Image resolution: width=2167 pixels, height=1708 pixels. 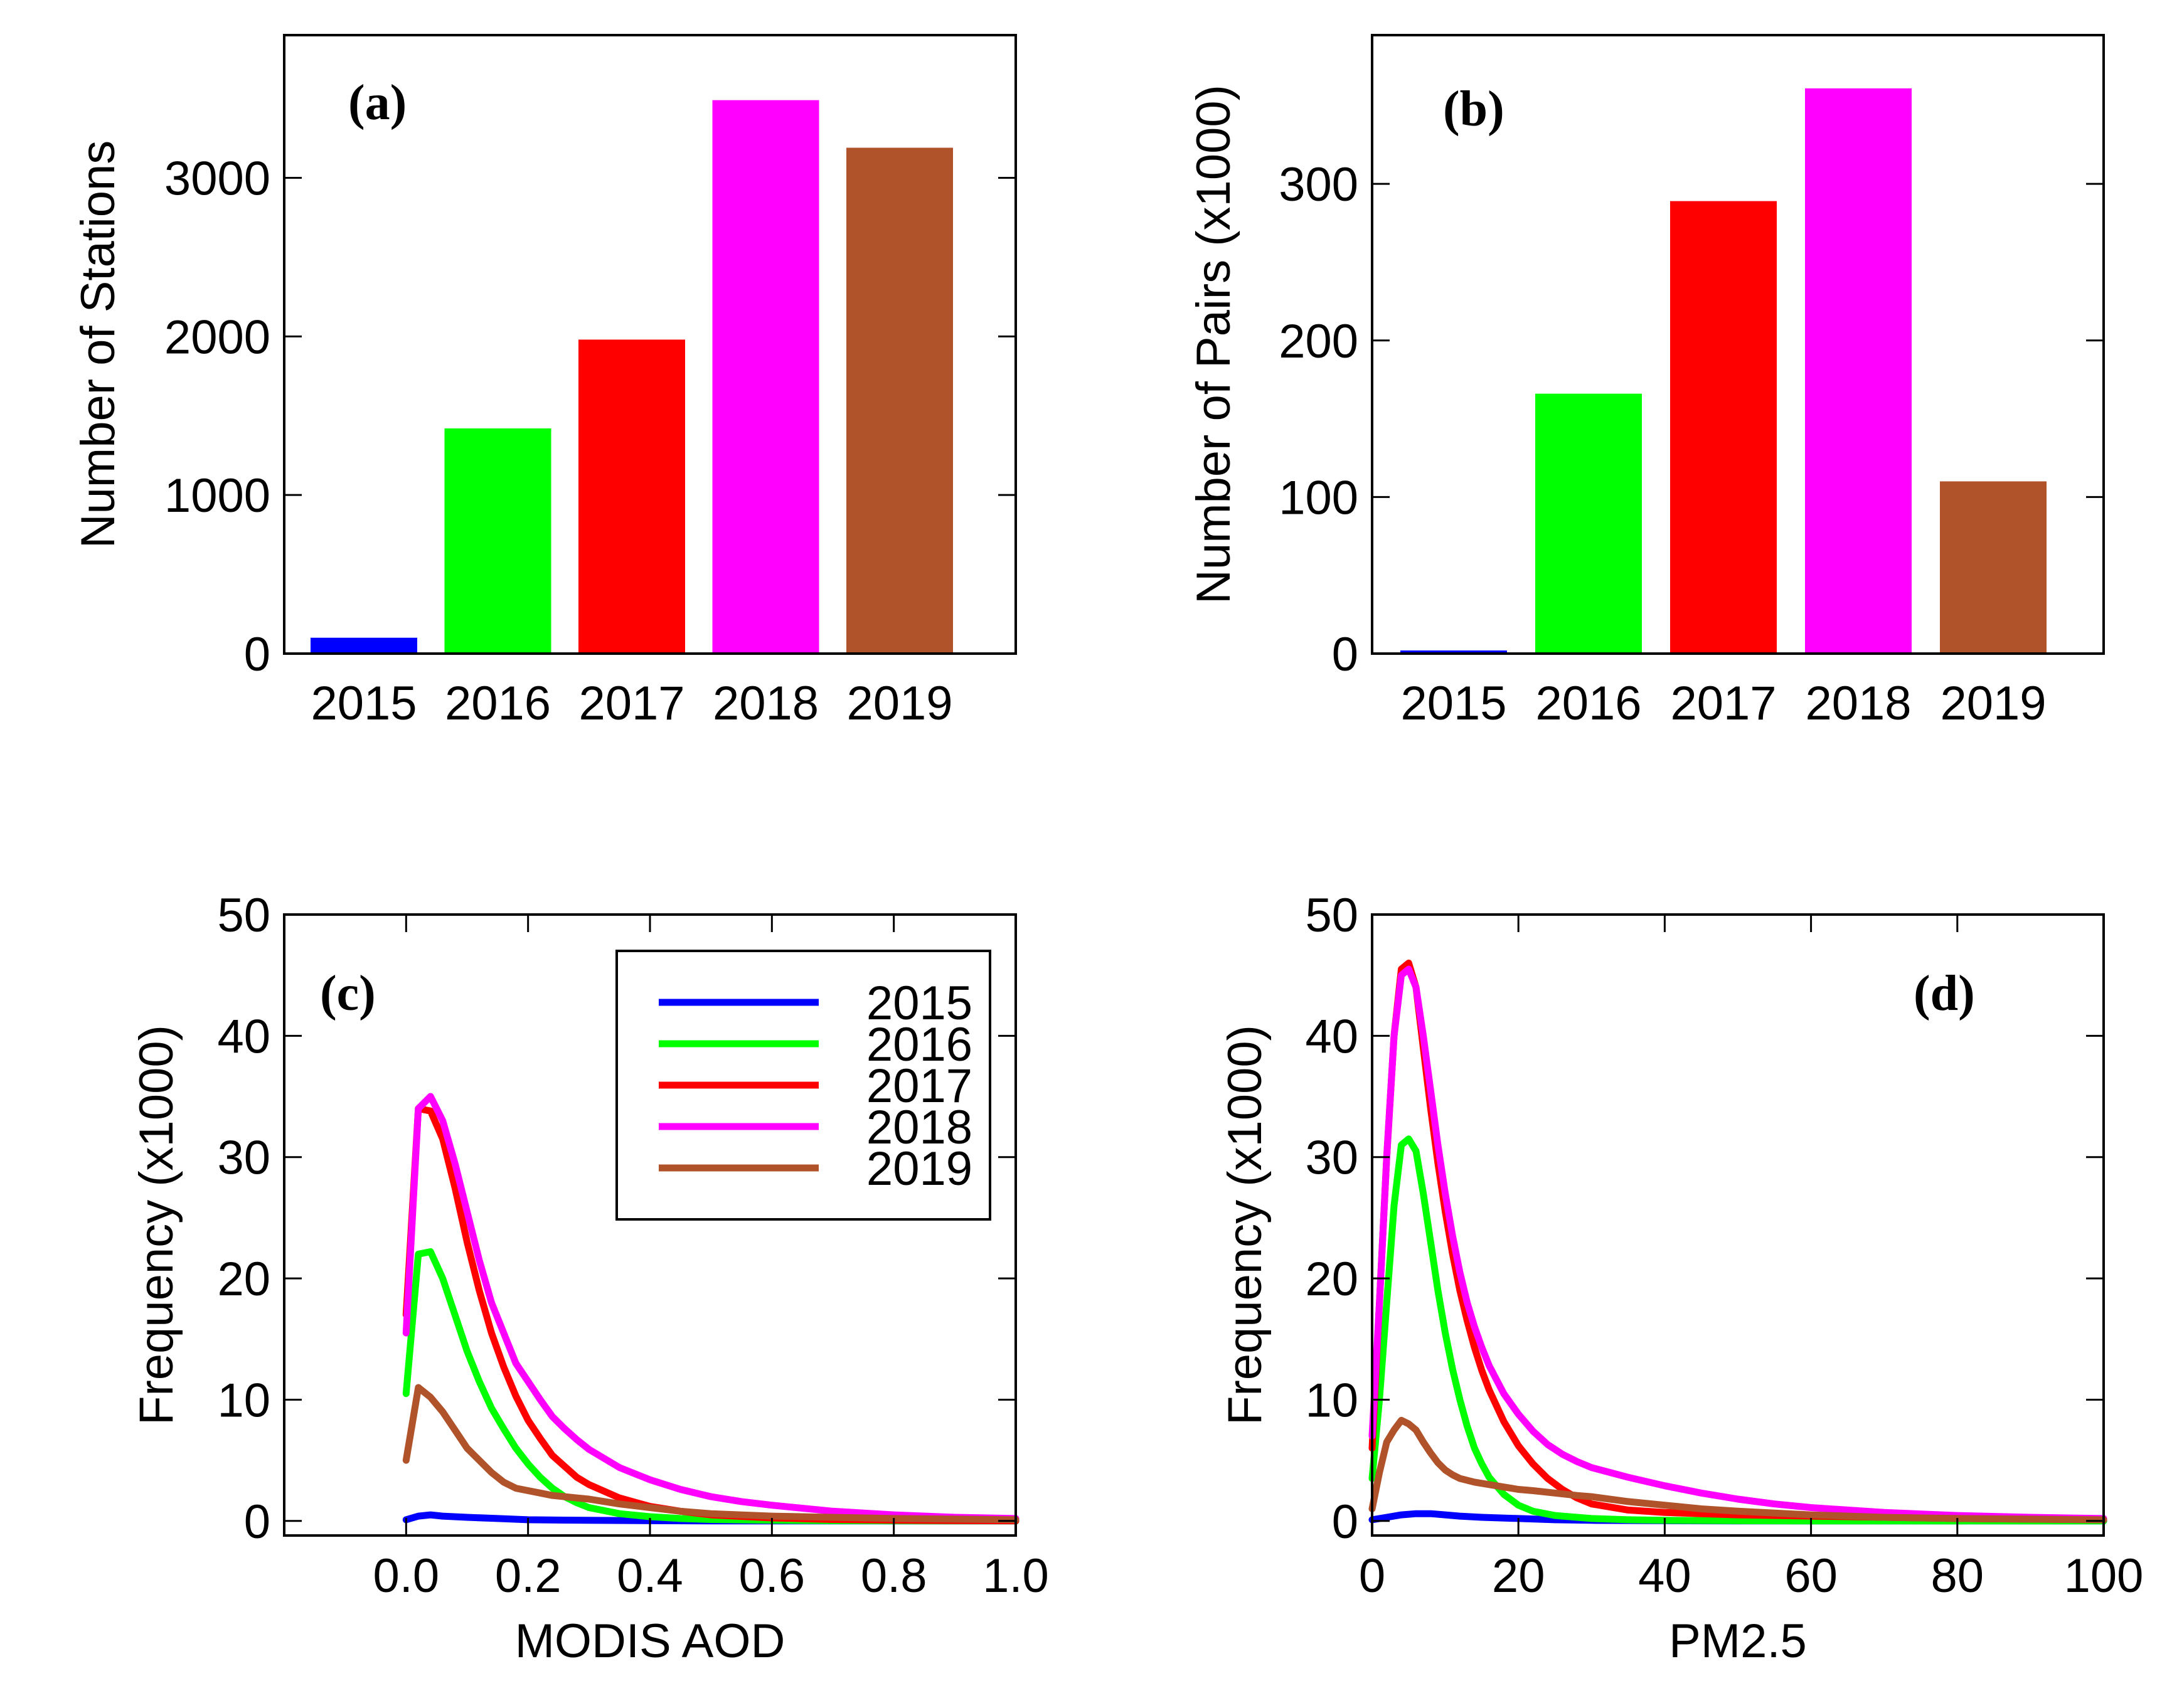 I want to click on panel-d-xlabel: PM2.5, so click(x=1738, y=1641).